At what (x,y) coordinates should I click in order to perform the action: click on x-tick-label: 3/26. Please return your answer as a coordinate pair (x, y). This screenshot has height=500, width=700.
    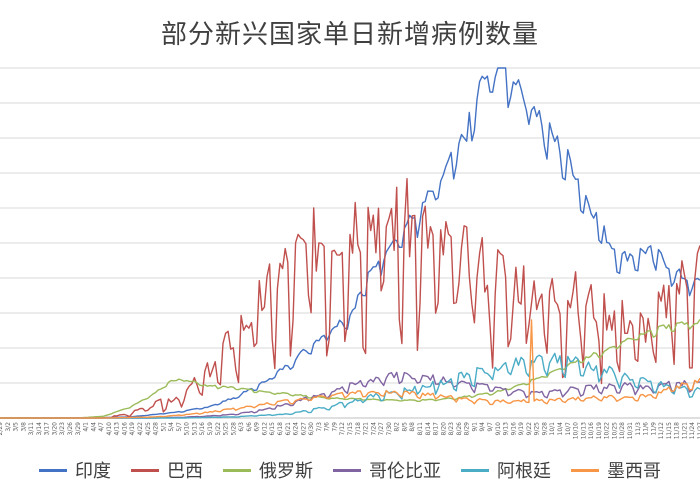
    Looking at the image, I should click on (70, 429).